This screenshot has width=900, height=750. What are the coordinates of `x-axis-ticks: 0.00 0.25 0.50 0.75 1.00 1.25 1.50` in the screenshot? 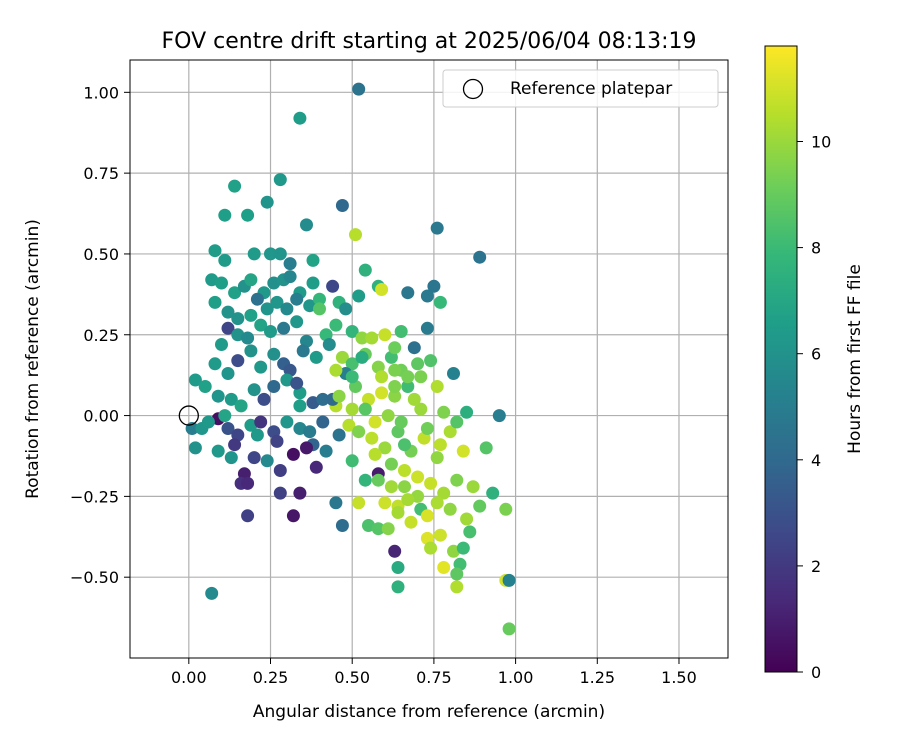 It's located at (434, 672).